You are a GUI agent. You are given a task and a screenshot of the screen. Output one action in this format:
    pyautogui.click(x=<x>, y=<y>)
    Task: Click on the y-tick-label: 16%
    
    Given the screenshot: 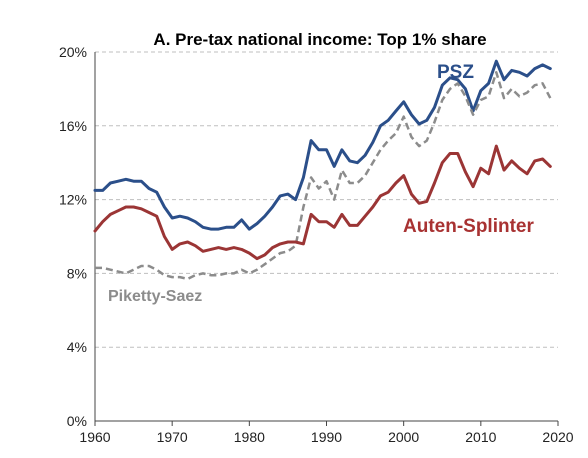 What is the action you would take?
    pyautogui.click(x=73, y=126)
    